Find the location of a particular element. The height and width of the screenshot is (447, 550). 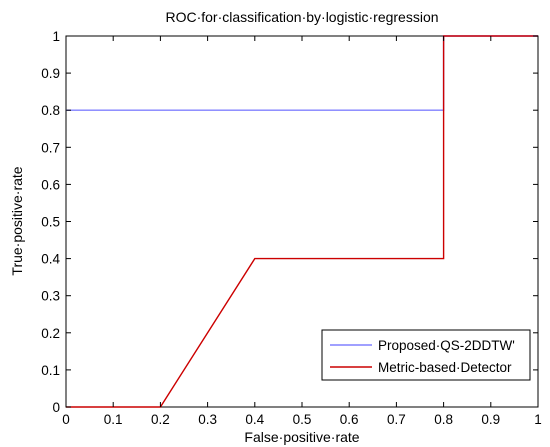

x-tick-label: 0.4 is located at coordinates (254, 419).